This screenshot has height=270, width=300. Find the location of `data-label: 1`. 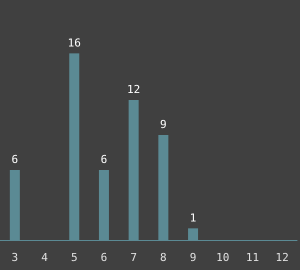

data-label: 1 is located at coordinates (193, 217).